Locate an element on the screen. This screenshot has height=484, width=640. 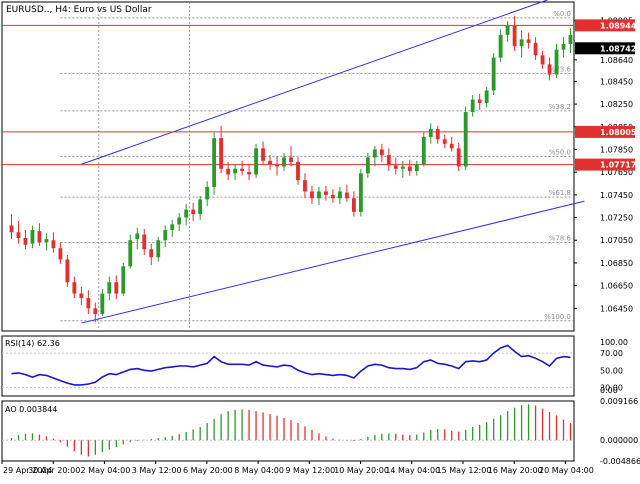
time-axis-label: 15 May 12:00 is located at coordinates (464, 470).